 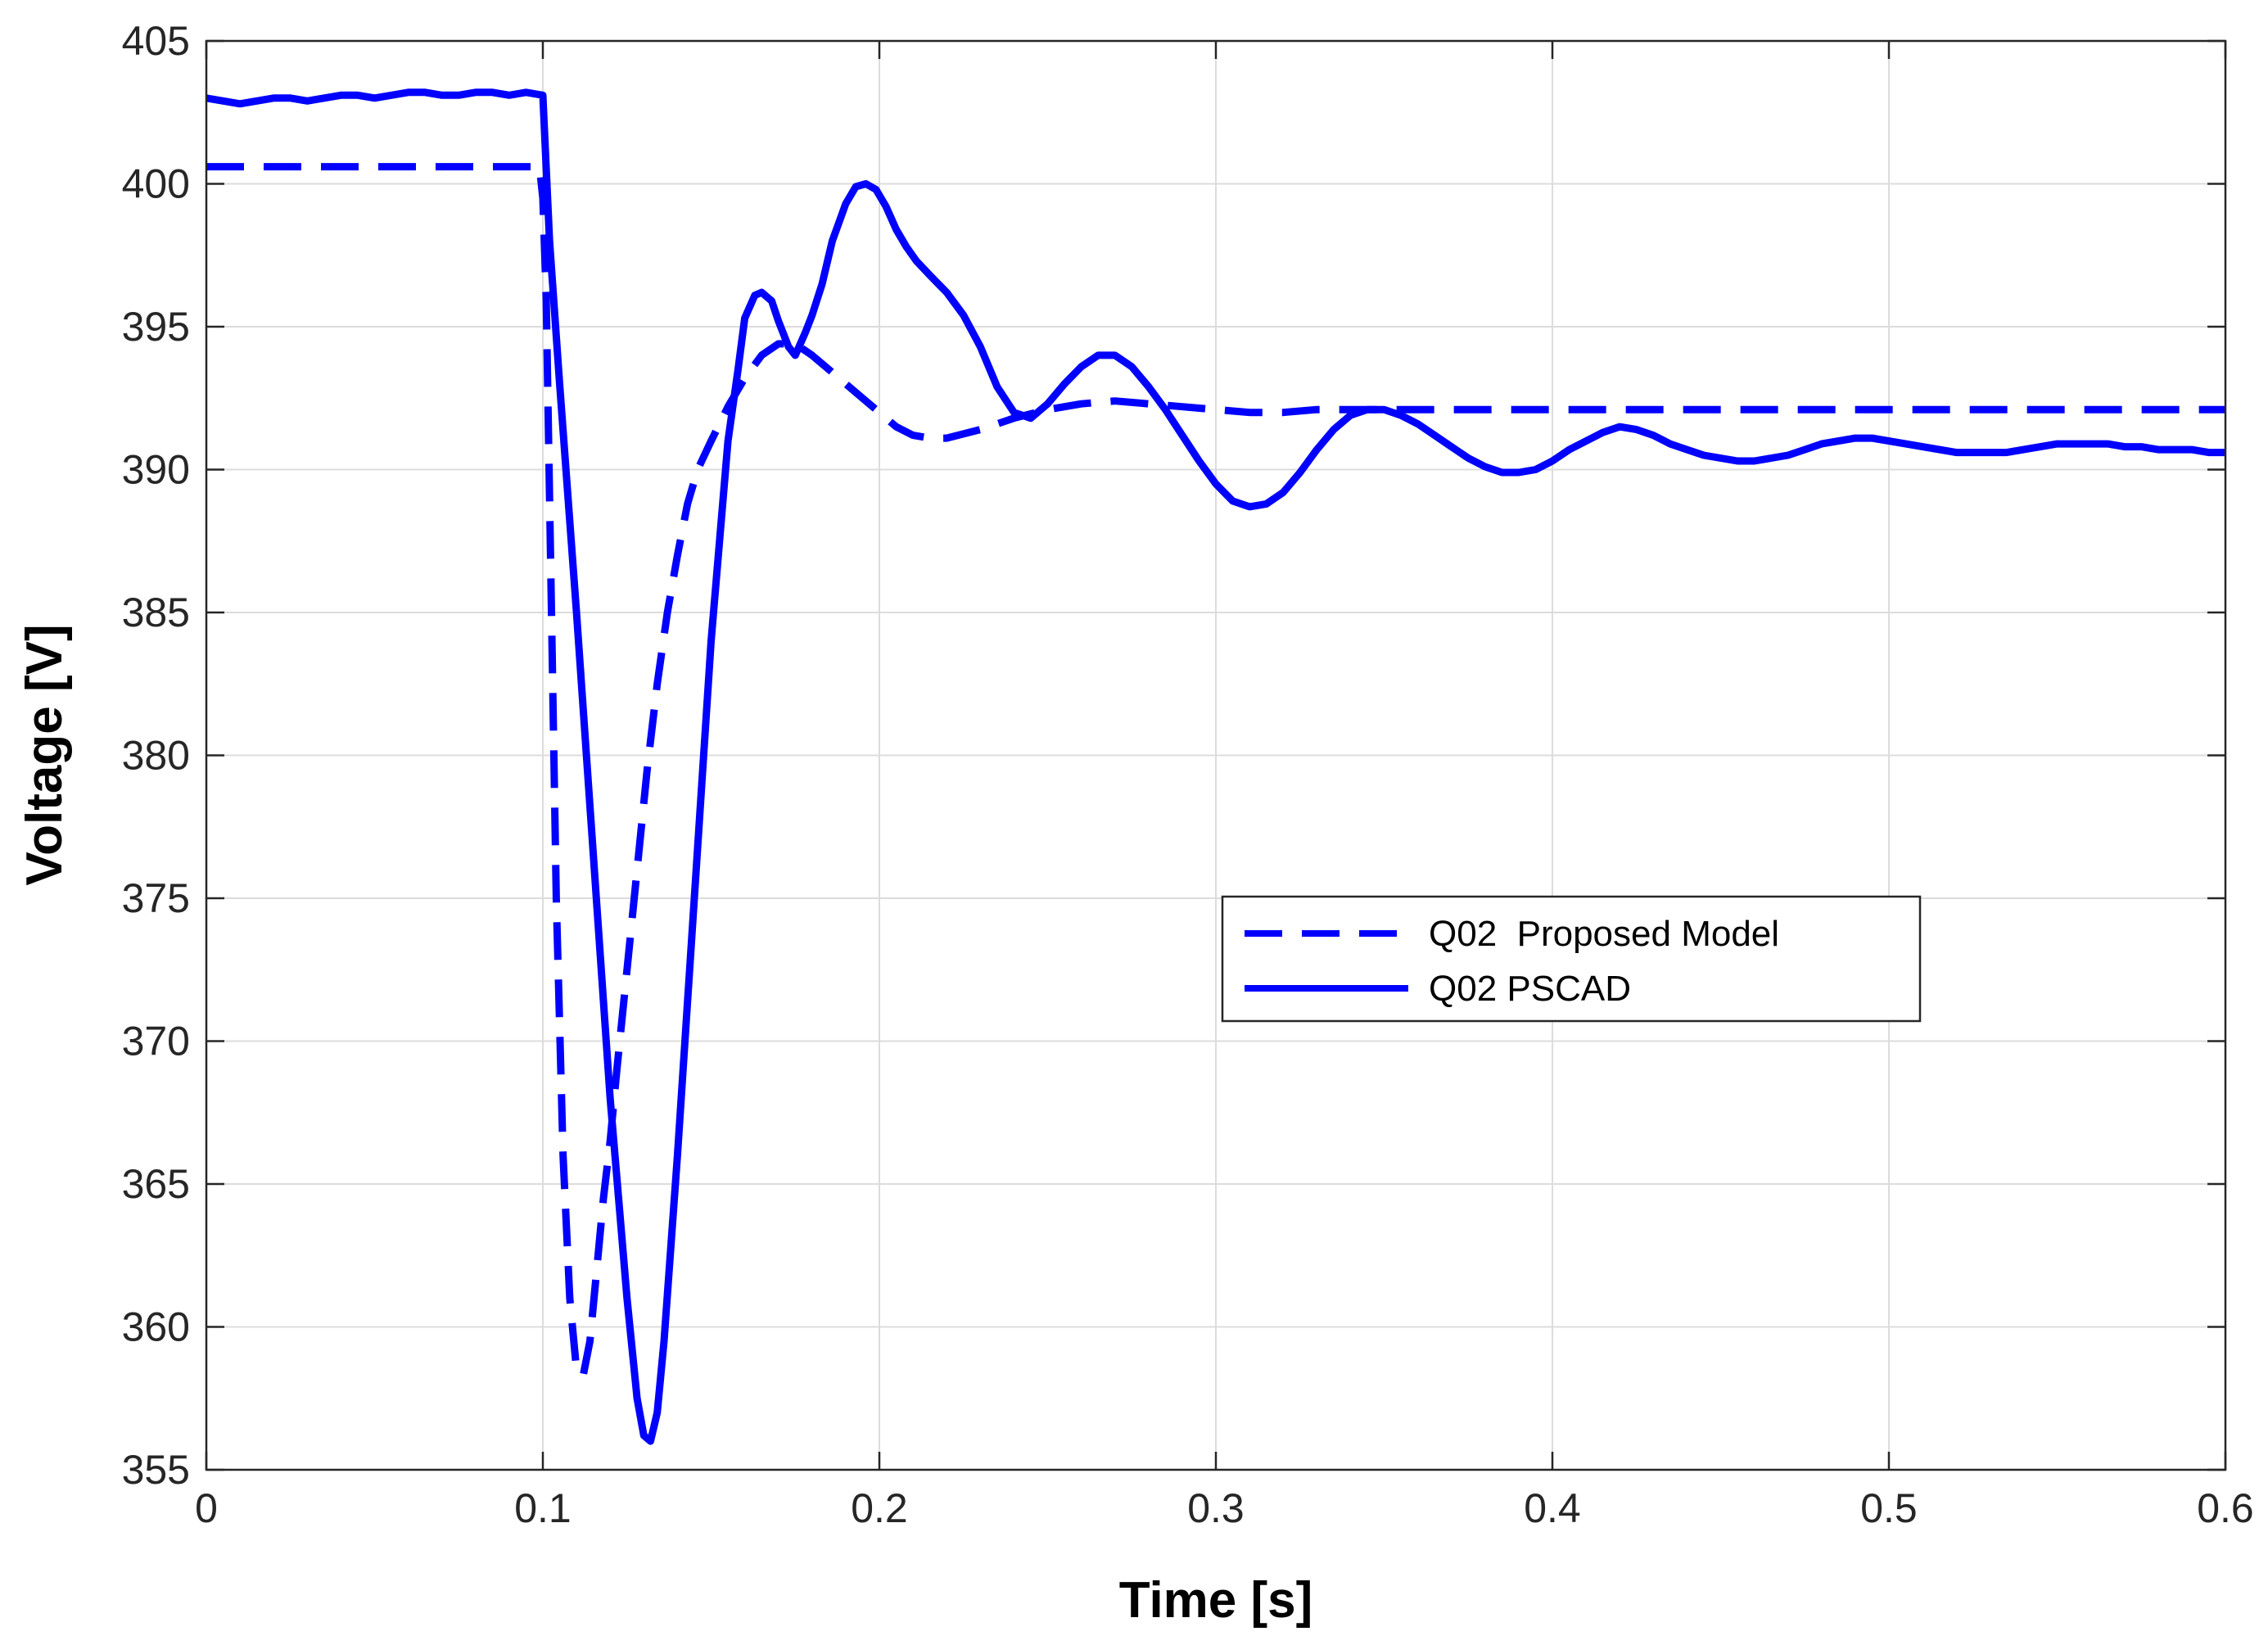 I want to click on x-tick-label: 0.5, so click(x=1889, y=1508).